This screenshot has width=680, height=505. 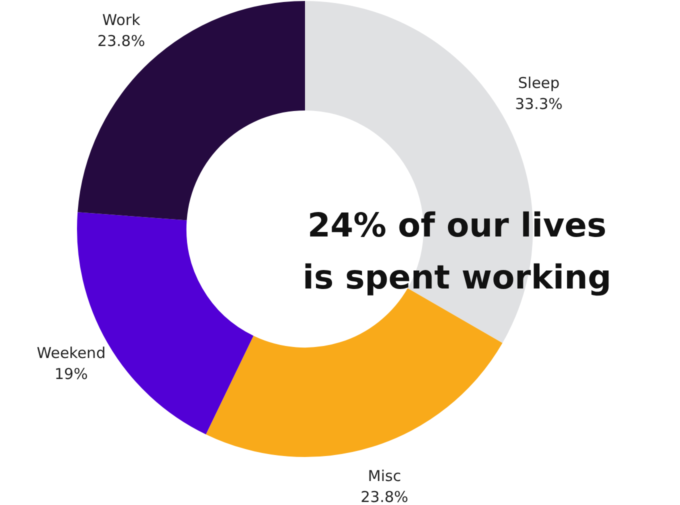 I want to click on slice-label: Work, so click(x=121, y=20).